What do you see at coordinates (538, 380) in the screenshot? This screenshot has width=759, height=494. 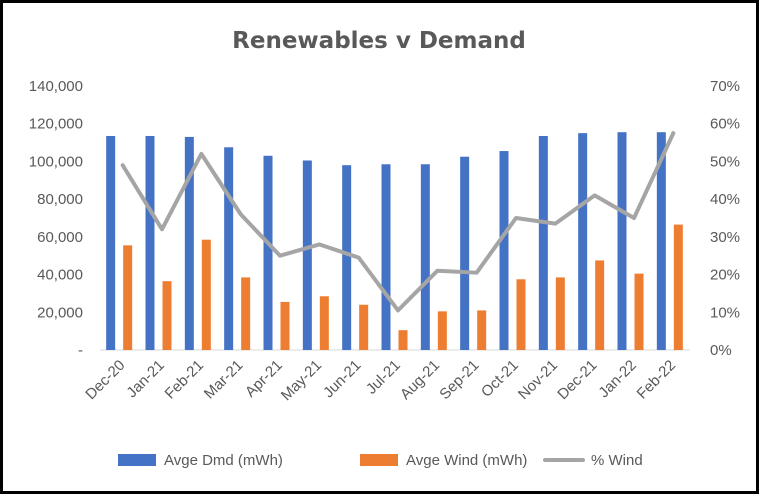 I see `x-axis-tick-label: Nov-21` at bounding box center [538, 380].